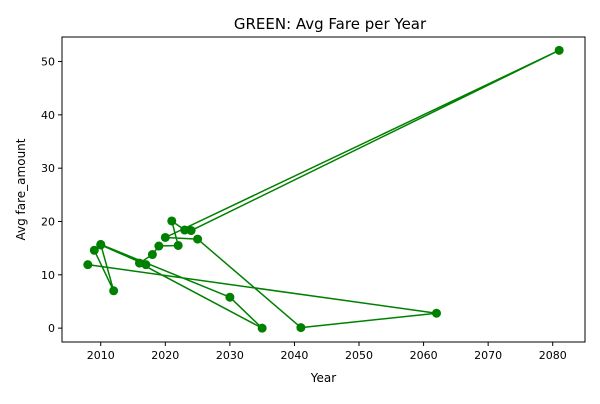  What do you see at coordinates (165, 355) in the screenshot?
I see `x-tick-label: 2020` at bounding box center [165, 355].